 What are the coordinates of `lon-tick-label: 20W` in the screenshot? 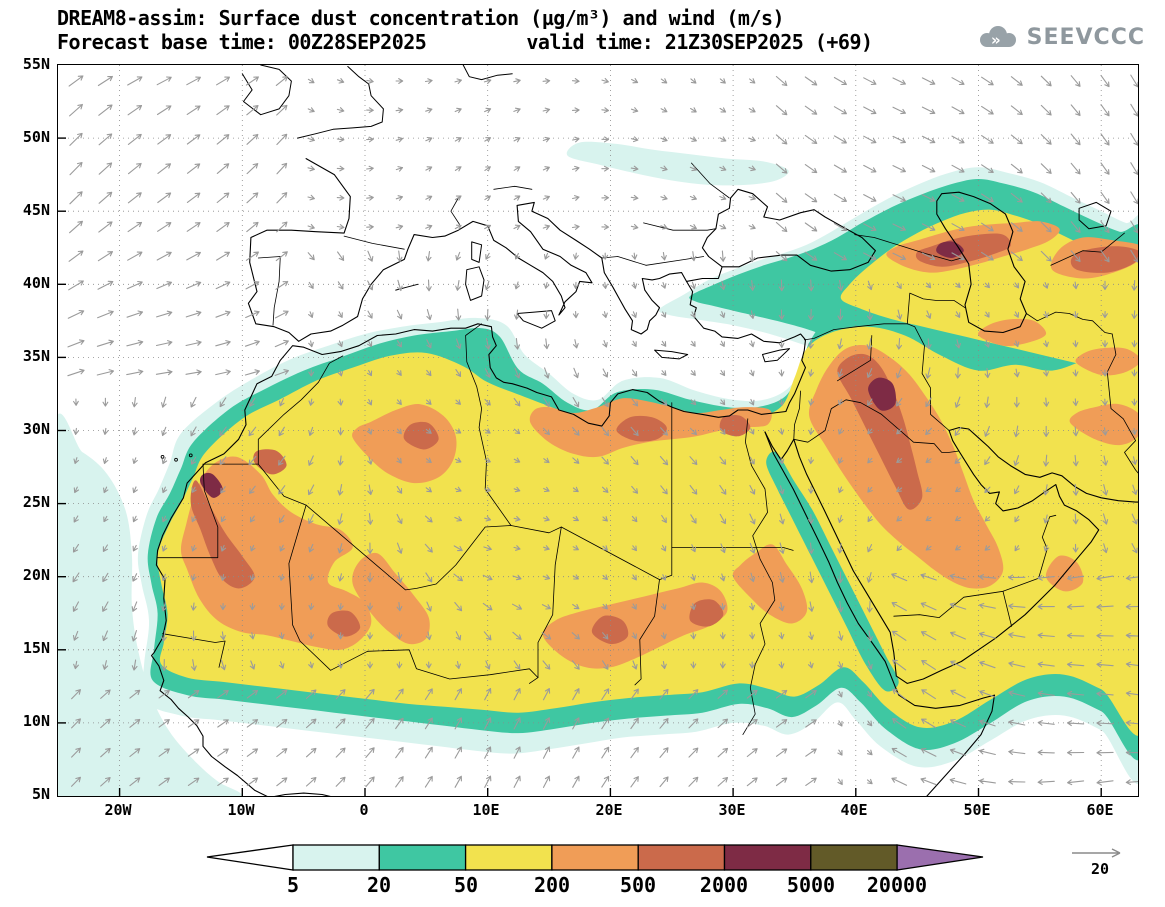 It's located at (118, 810).